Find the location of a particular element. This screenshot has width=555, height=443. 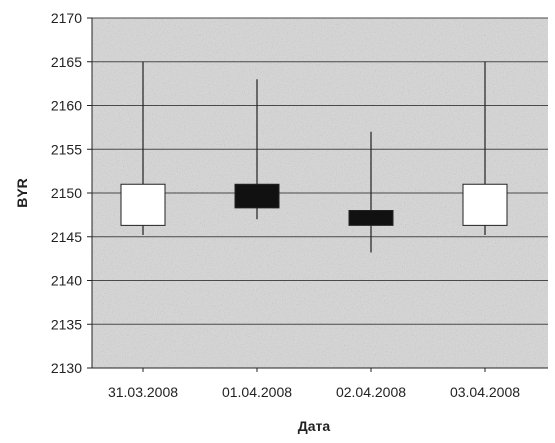

y-tick-label: 2135 is located at coordinates (66, 324).